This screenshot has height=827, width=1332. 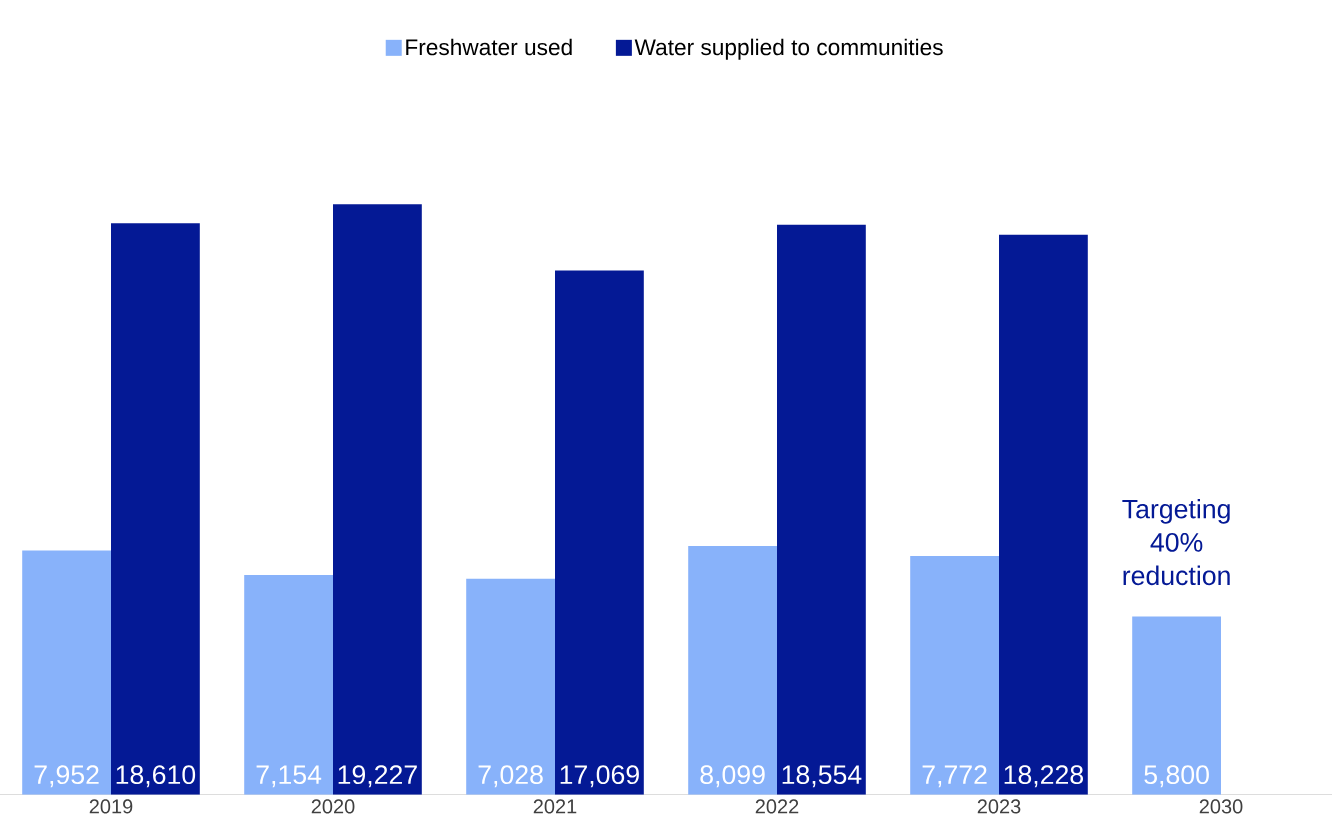 What do you see at coordinates (732, 776) in the screenshot?
I see `data-label: 8,099` at bounding box center [732, 776].